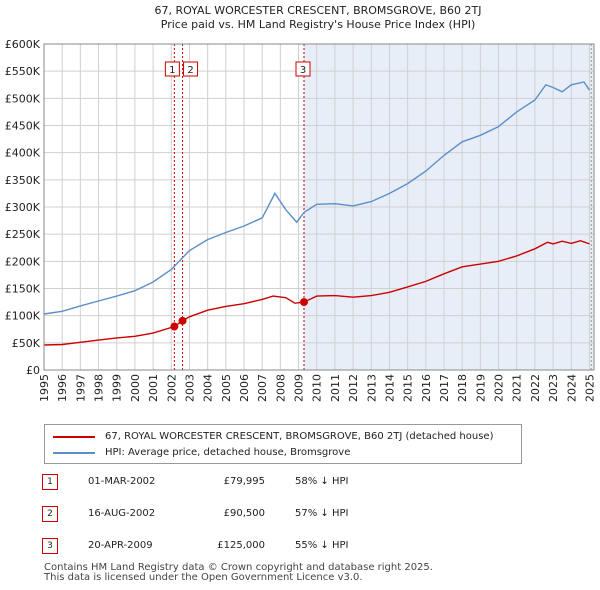  I want to click on x-tick-label: 2019, so click(480, 388).